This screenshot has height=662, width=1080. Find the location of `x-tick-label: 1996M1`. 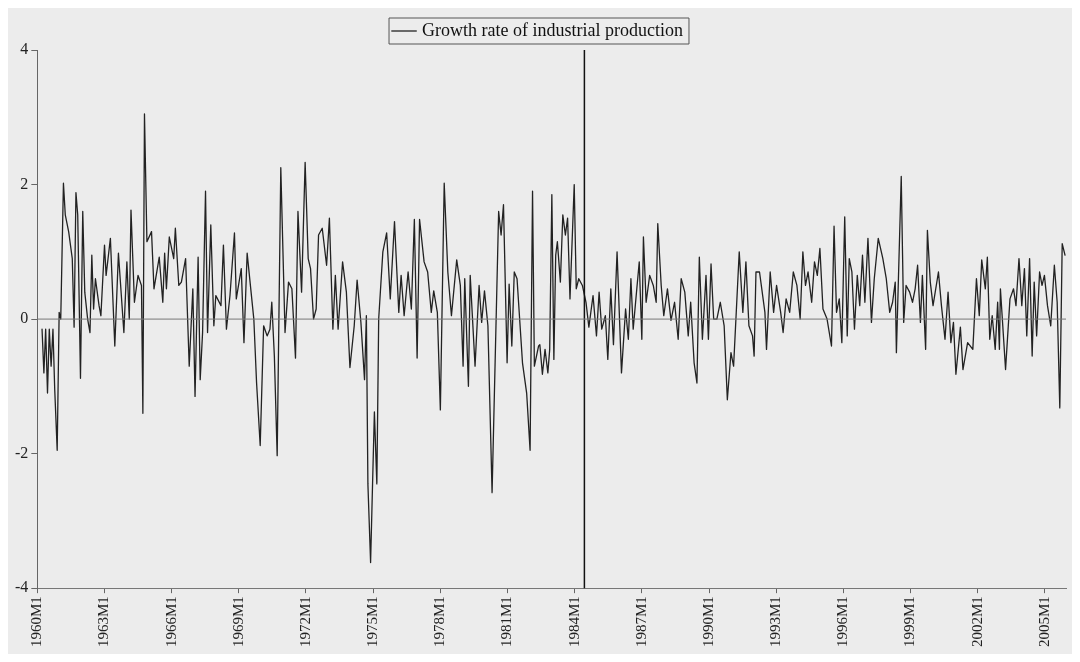

x-tick-label: 1996M1 is located at coordinates (842, 622).